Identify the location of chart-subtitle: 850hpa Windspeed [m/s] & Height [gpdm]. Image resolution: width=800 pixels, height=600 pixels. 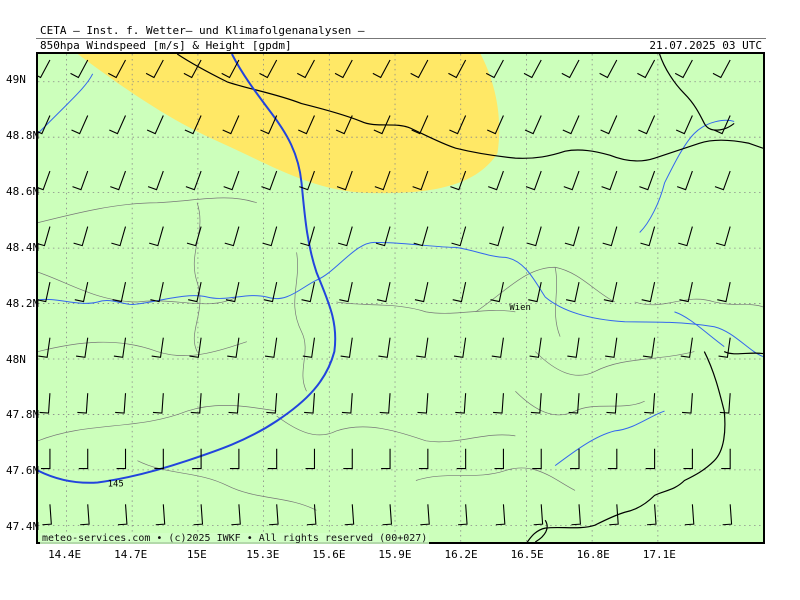
(166, 45).